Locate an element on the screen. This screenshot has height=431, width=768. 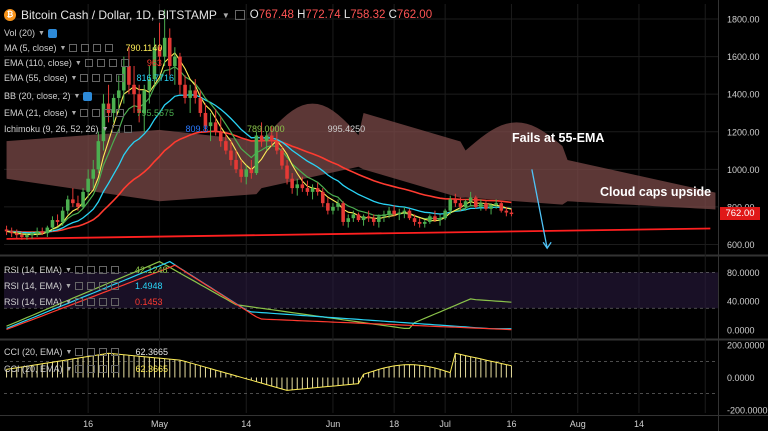
rsi-tick-label: 40.0000 is located at coordinates (743, 302).